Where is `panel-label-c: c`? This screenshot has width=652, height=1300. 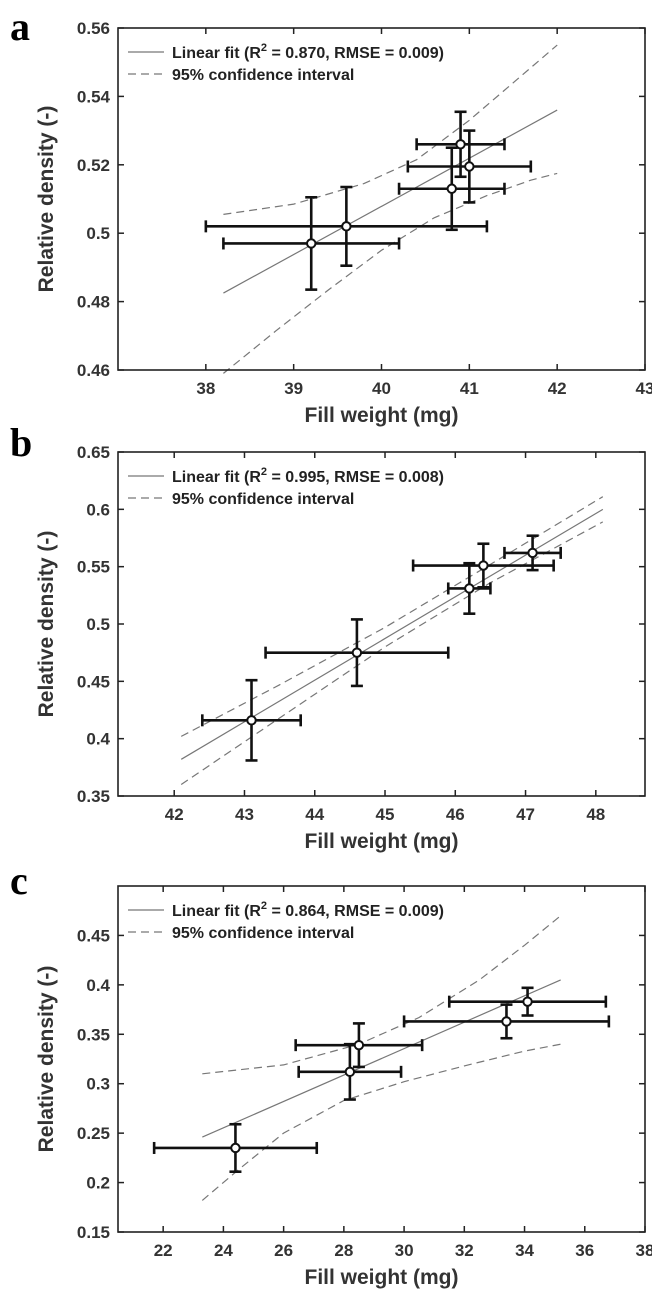 panel-label-c: c is located at coordinates (19, 880).